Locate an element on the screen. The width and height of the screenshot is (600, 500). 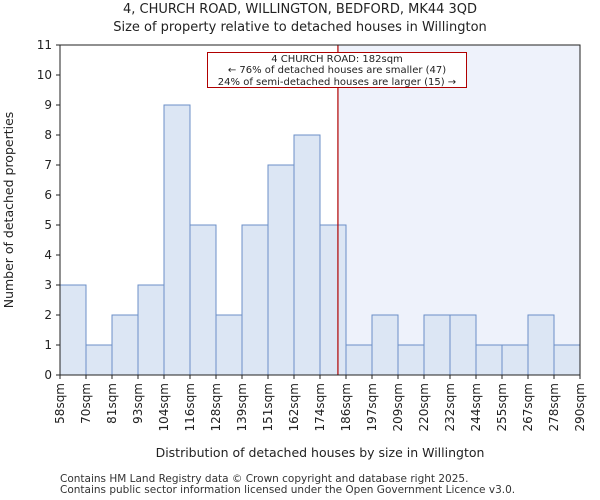
x-tick-label: 116sqm is located at coordinates (190, 407).